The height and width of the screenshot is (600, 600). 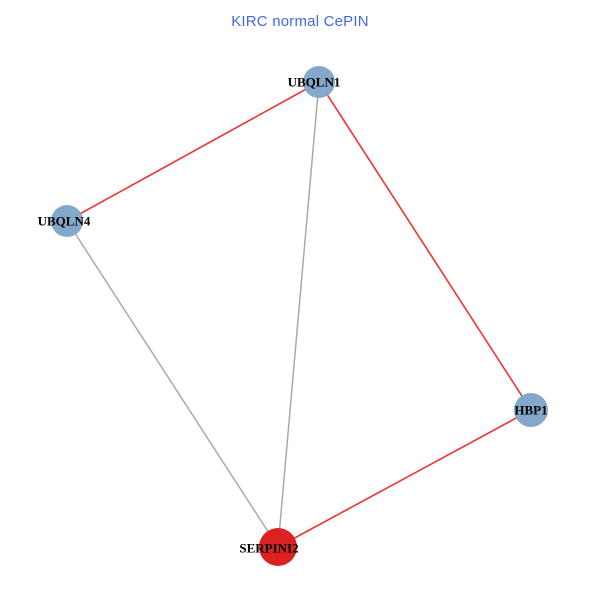 I want to click on graph-node-HBP1, so click(x=531, y=410).